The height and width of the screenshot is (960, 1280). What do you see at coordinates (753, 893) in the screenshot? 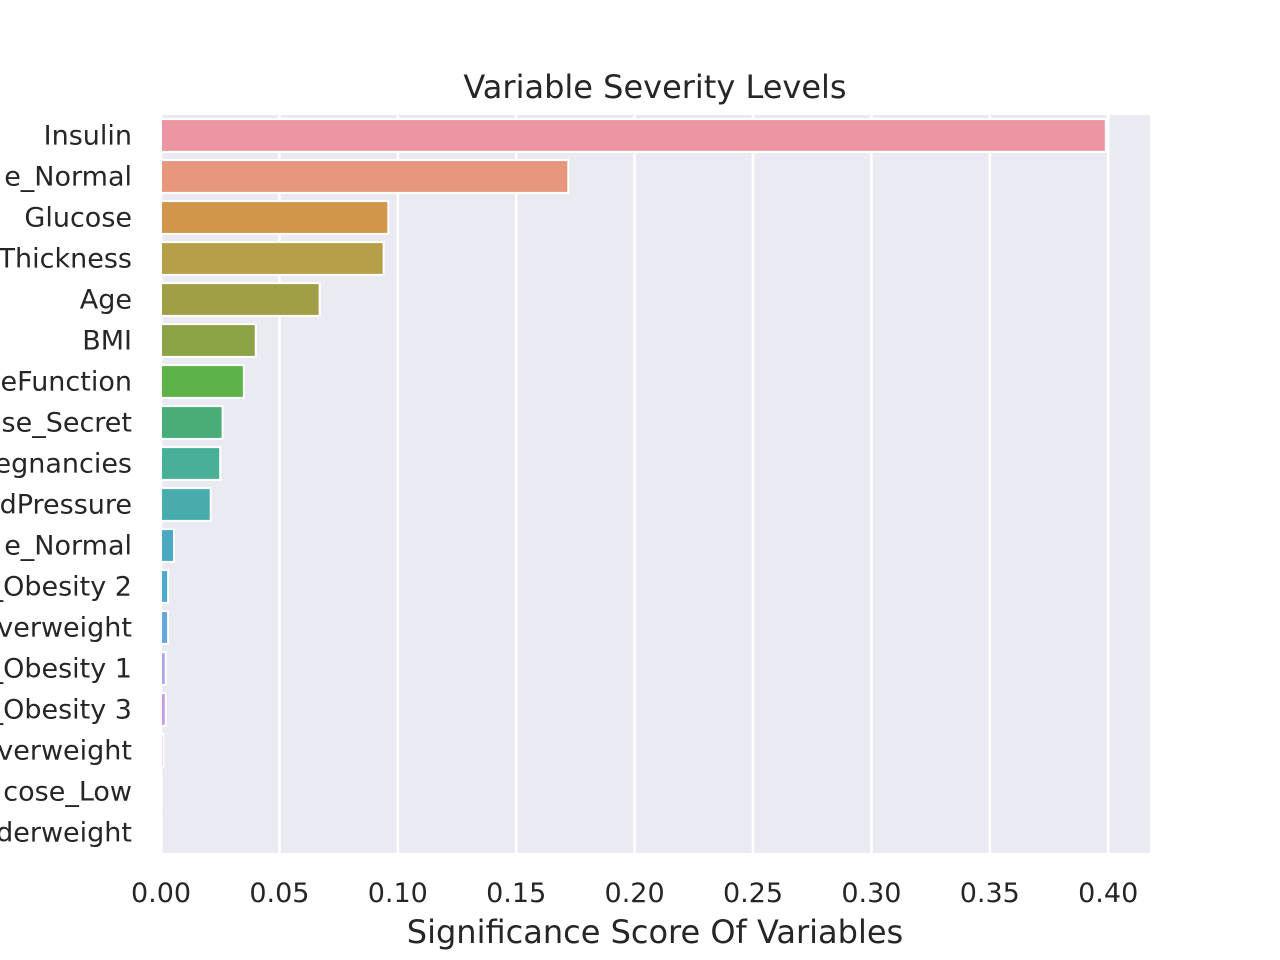
I see `x-tick-label: 0.25` at bounding box center [753, 893].